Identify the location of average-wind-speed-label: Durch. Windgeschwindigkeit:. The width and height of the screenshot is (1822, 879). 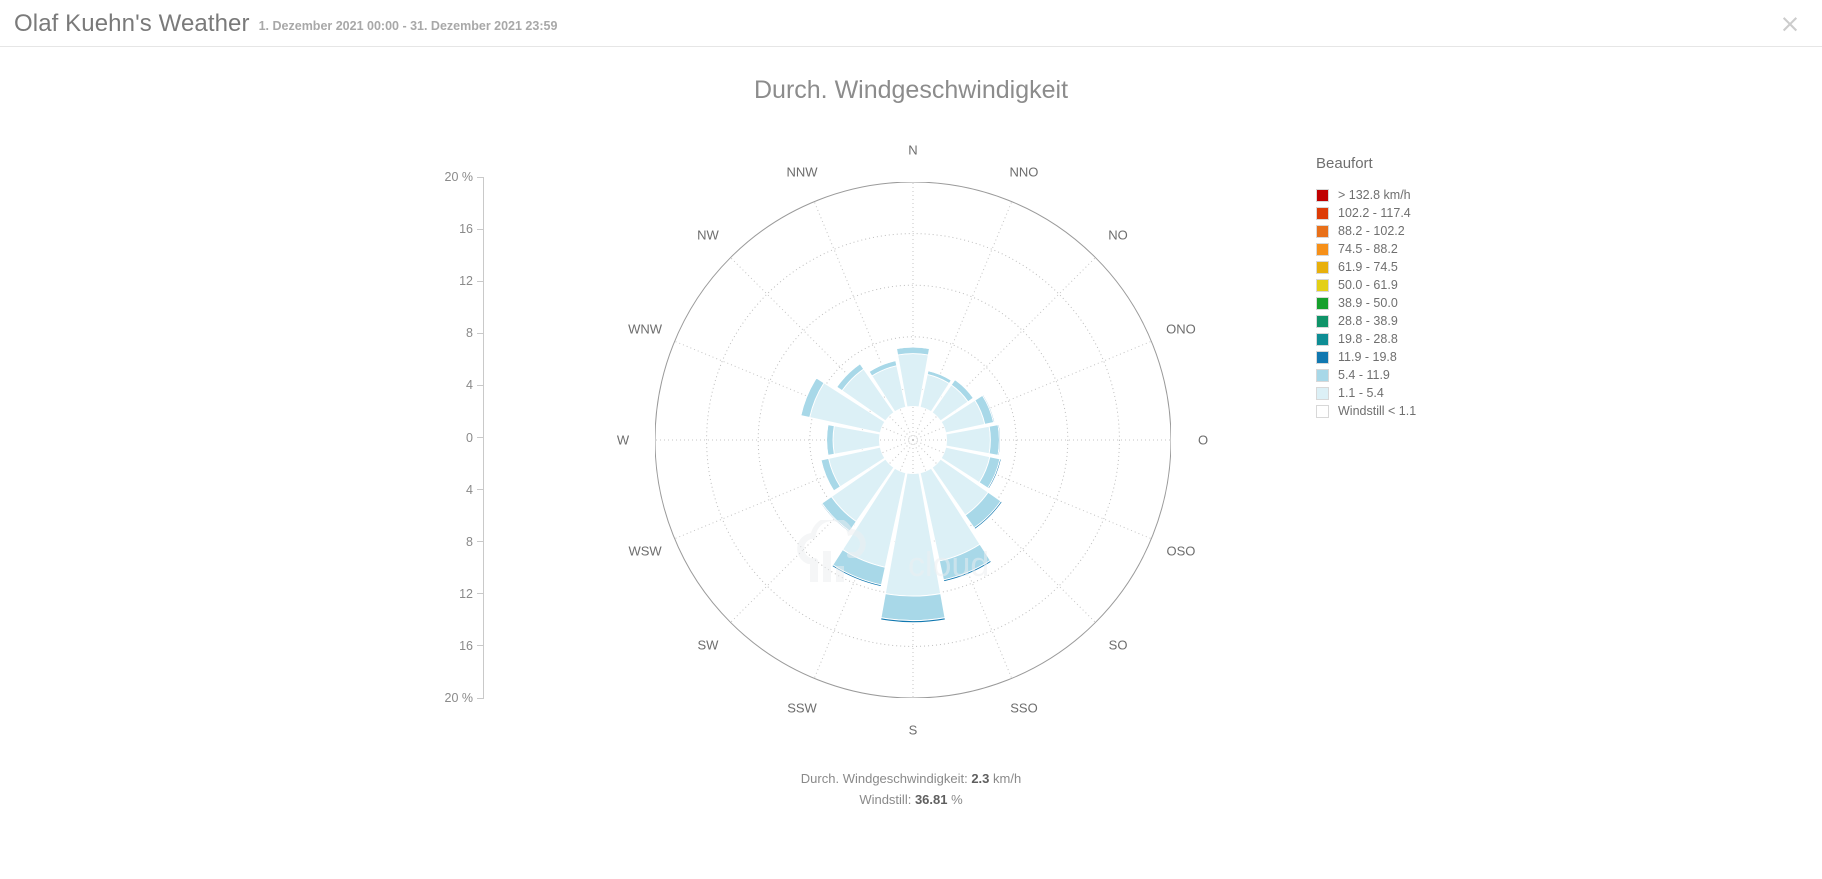
(884, 778).